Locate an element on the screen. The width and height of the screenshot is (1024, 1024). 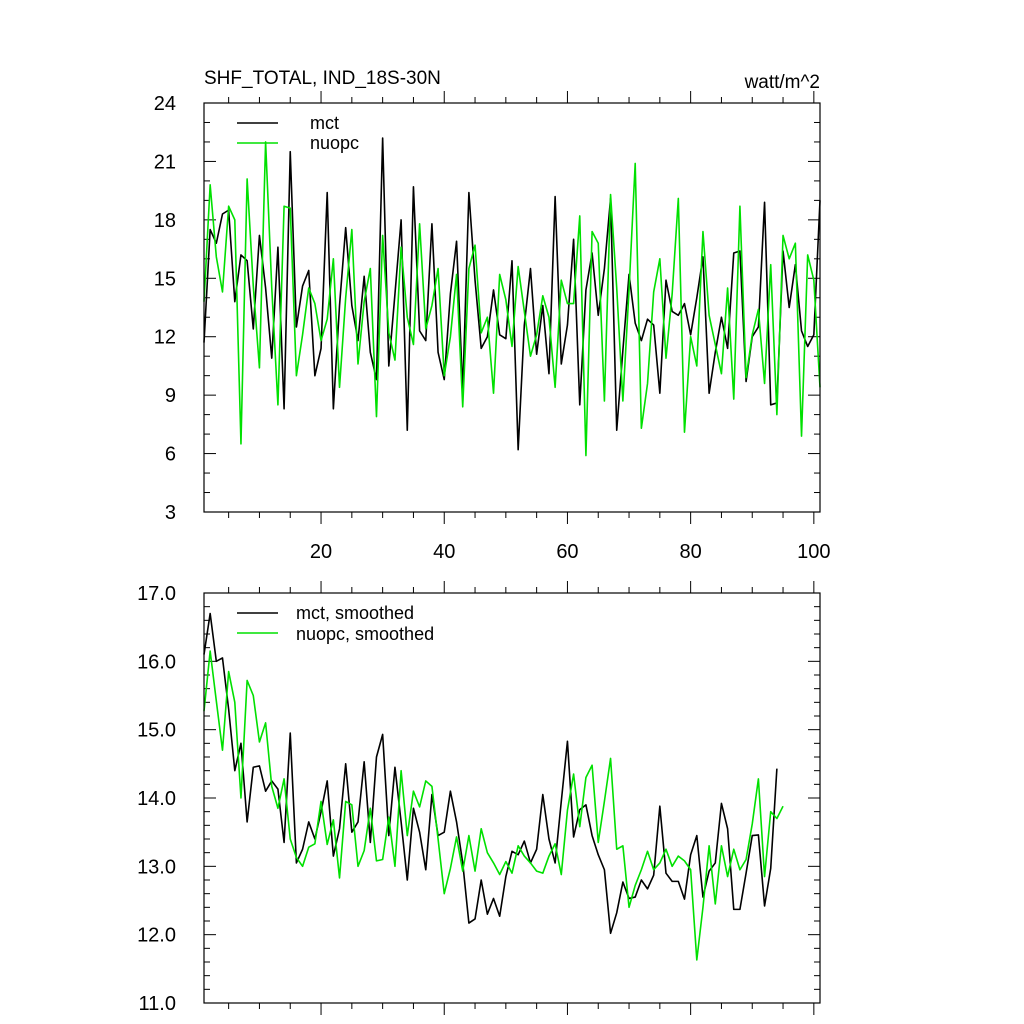
y-tick-label: 18 is located at coordinates (165, 221).